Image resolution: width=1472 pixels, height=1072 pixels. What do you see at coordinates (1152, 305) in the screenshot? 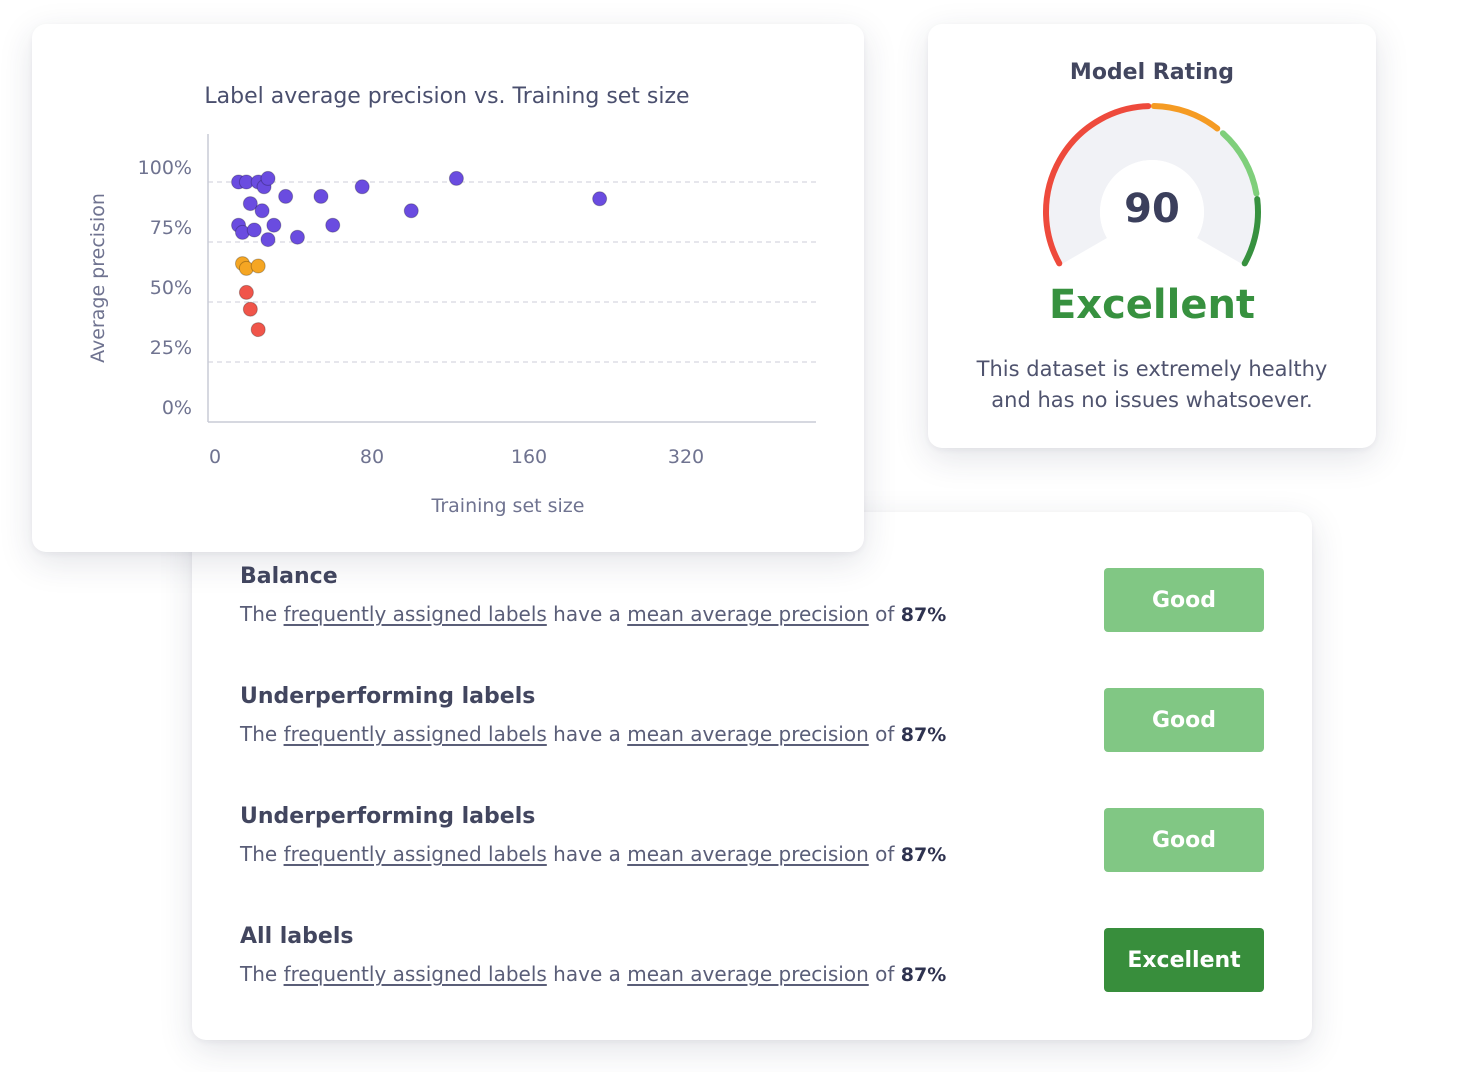
I see `rating-status: Excellent` at bounding box center [1152, 305].